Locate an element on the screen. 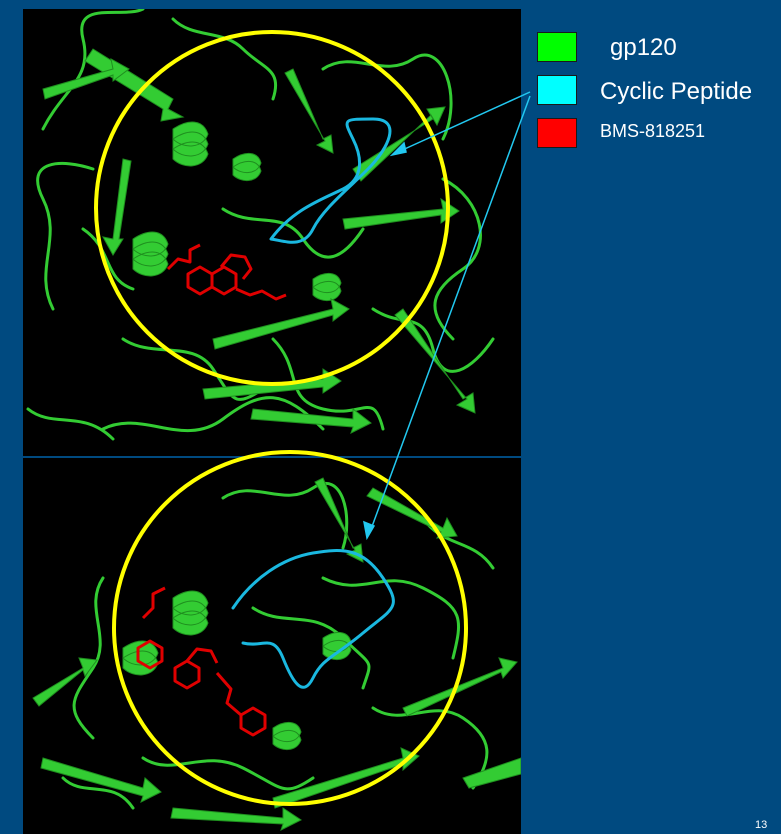 This screenshot has width=781, height=834. legend-label-bms-818251: BMS-818251 is located at coordinates (653, 131).